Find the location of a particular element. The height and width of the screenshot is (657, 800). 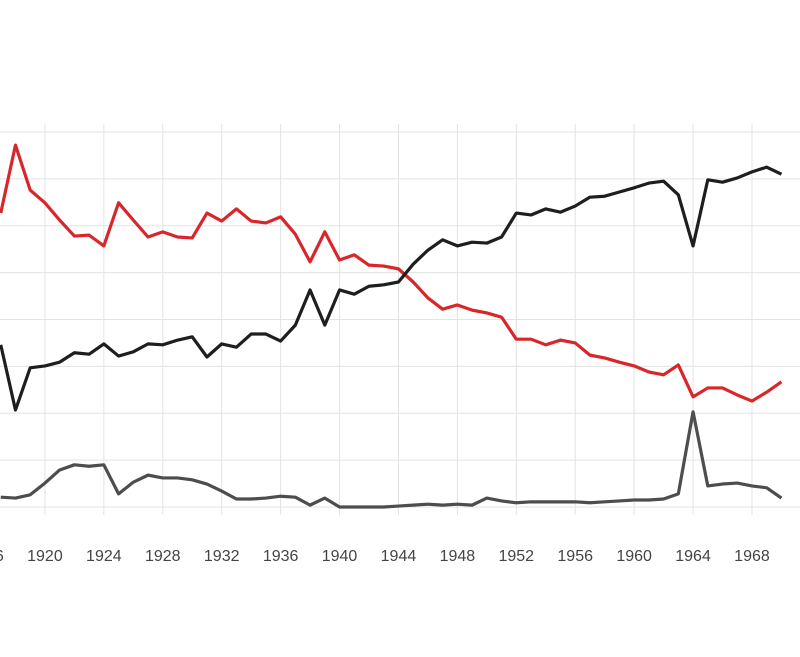

data-line is located at coordinates (391, 459).